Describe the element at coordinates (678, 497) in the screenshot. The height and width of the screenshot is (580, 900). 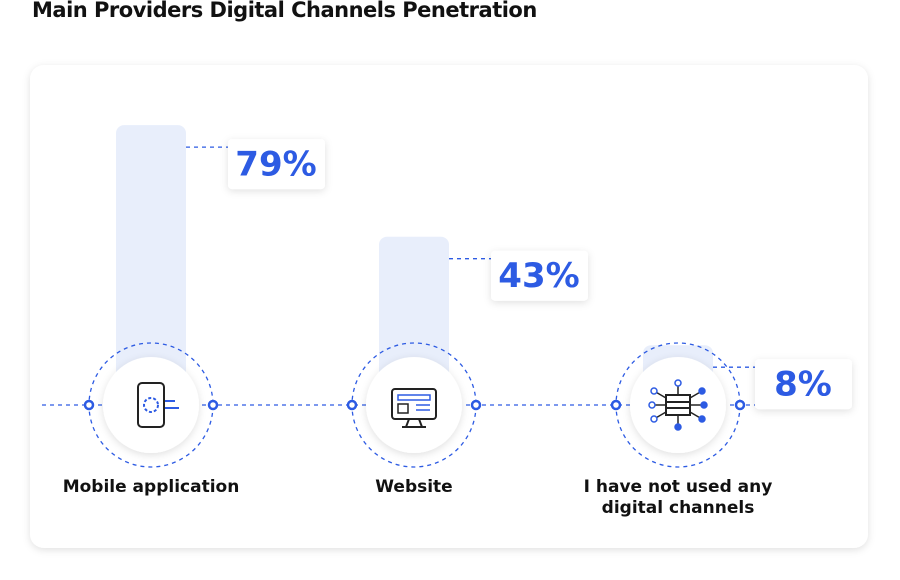
I see `category-label: I have not used any digital channels` at that location.